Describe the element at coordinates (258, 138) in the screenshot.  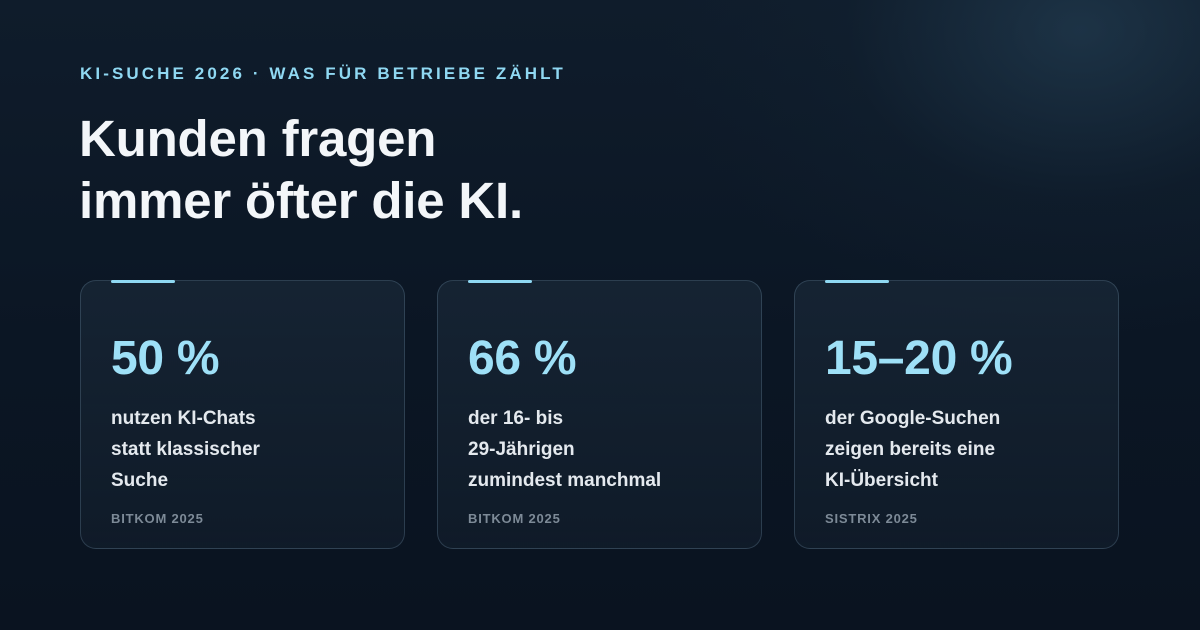
I see `headline-line-1: Kunden fragen` at that location.